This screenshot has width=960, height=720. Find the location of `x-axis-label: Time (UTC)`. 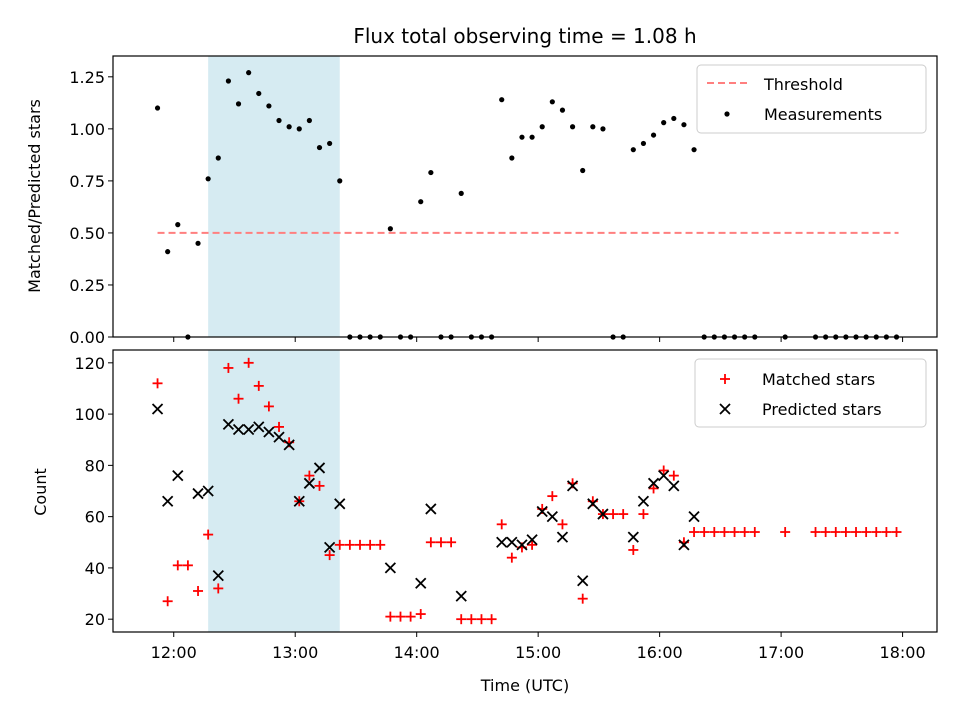

x-axis-label: Time (UTC) is located at coordinates (524, 685).